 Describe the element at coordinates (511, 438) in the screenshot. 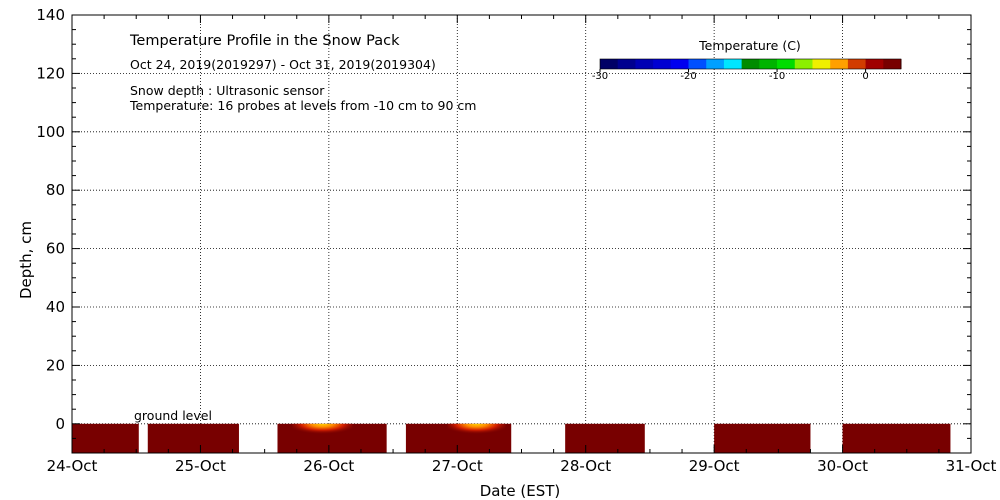

I see `heatmap-data` at that location.